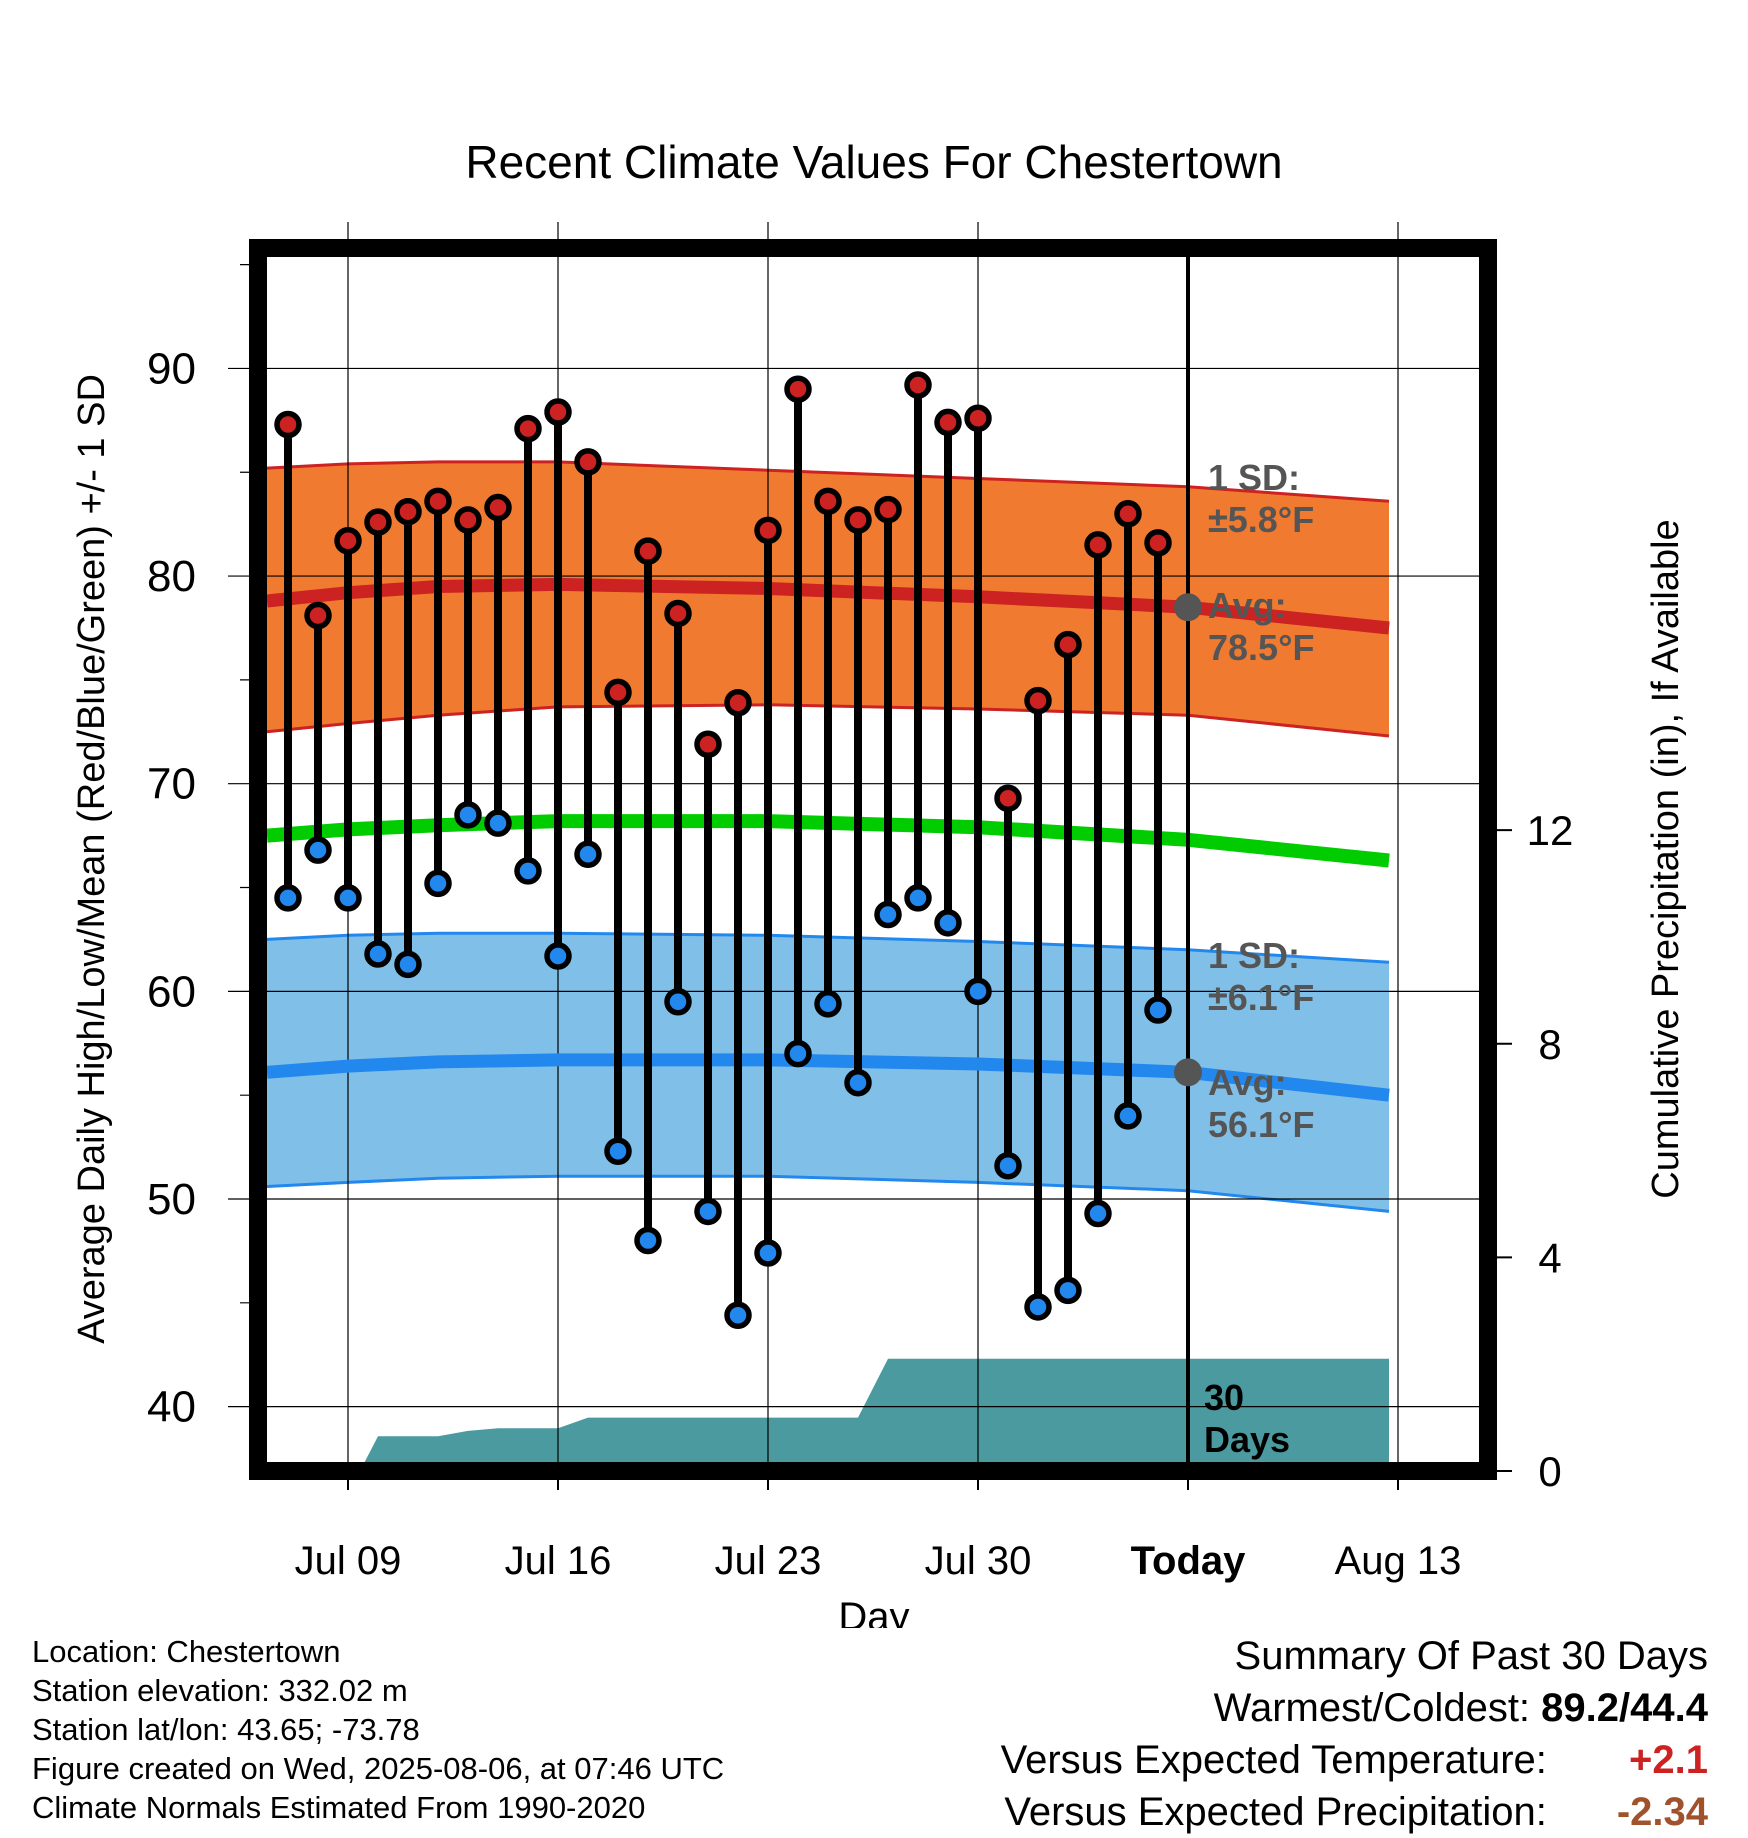  Describe the element at coordinates (1188, 607) in the screenshot. I see `today-high-avg-marker` at that location.